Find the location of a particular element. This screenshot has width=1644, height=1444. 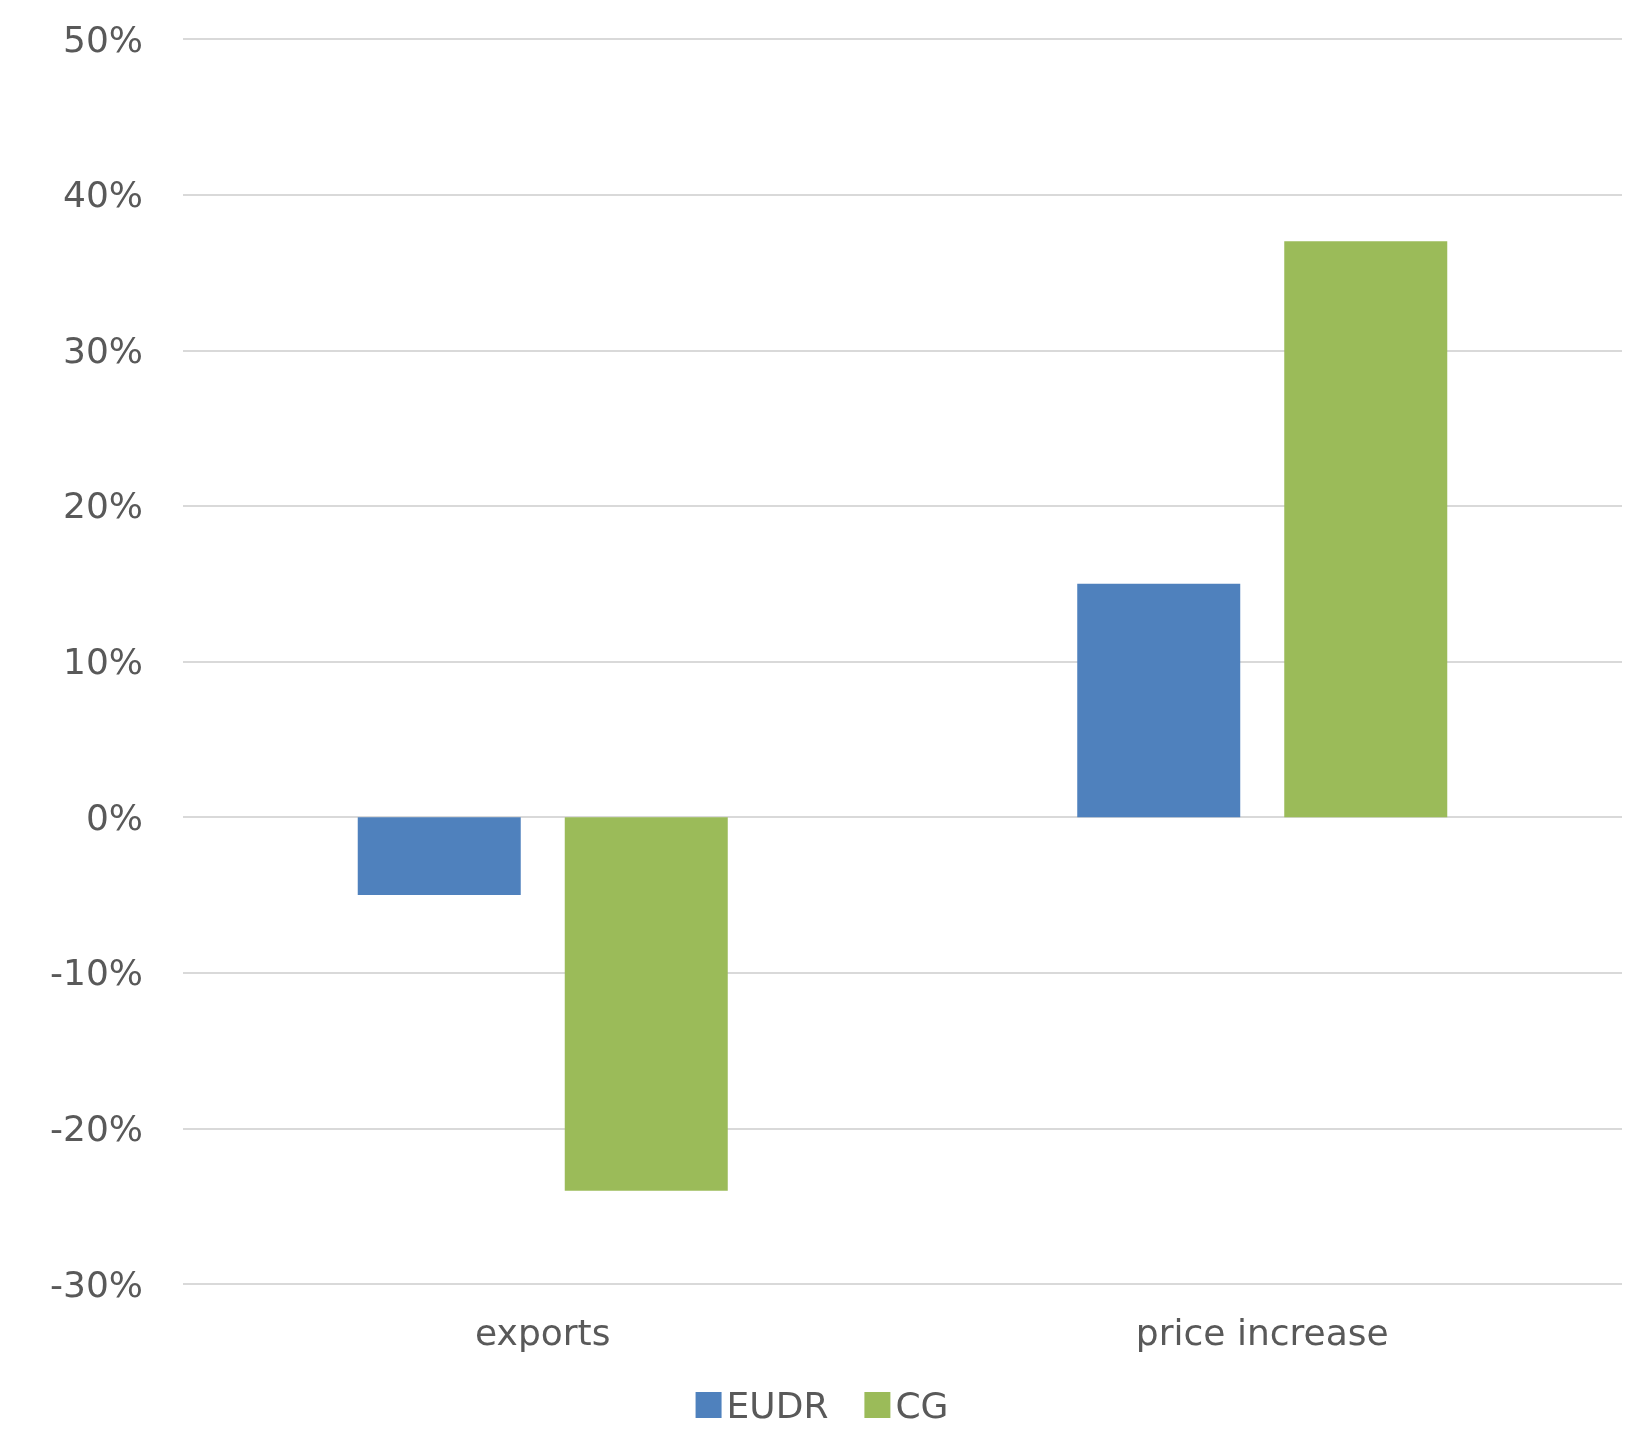

x-tick-label: price increase is located at coordinates (1262, 1332).